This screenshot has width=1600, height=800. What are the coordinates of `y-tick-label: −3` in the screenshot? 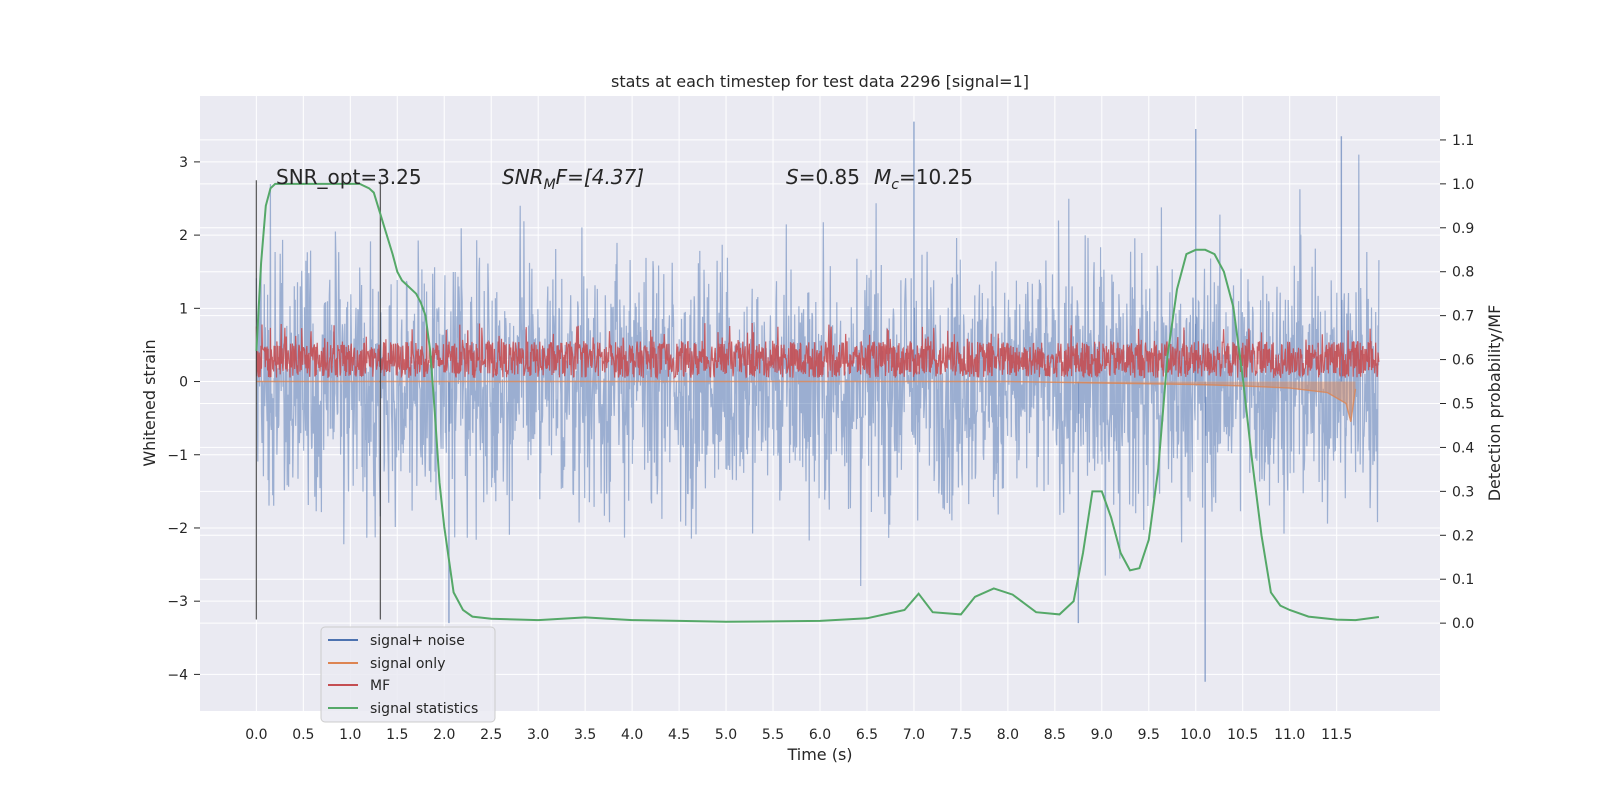 It's located at (177, 602).